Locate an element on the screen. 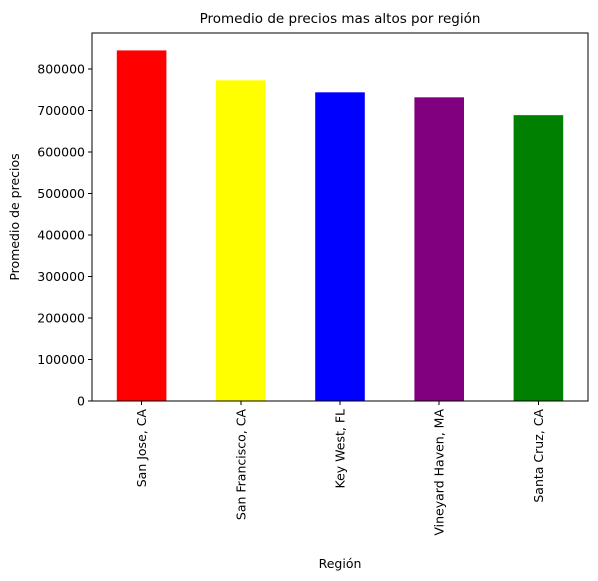 The image size is (598, 581). y-tick-label-5: 500000 is located at coordinates (61, 193).